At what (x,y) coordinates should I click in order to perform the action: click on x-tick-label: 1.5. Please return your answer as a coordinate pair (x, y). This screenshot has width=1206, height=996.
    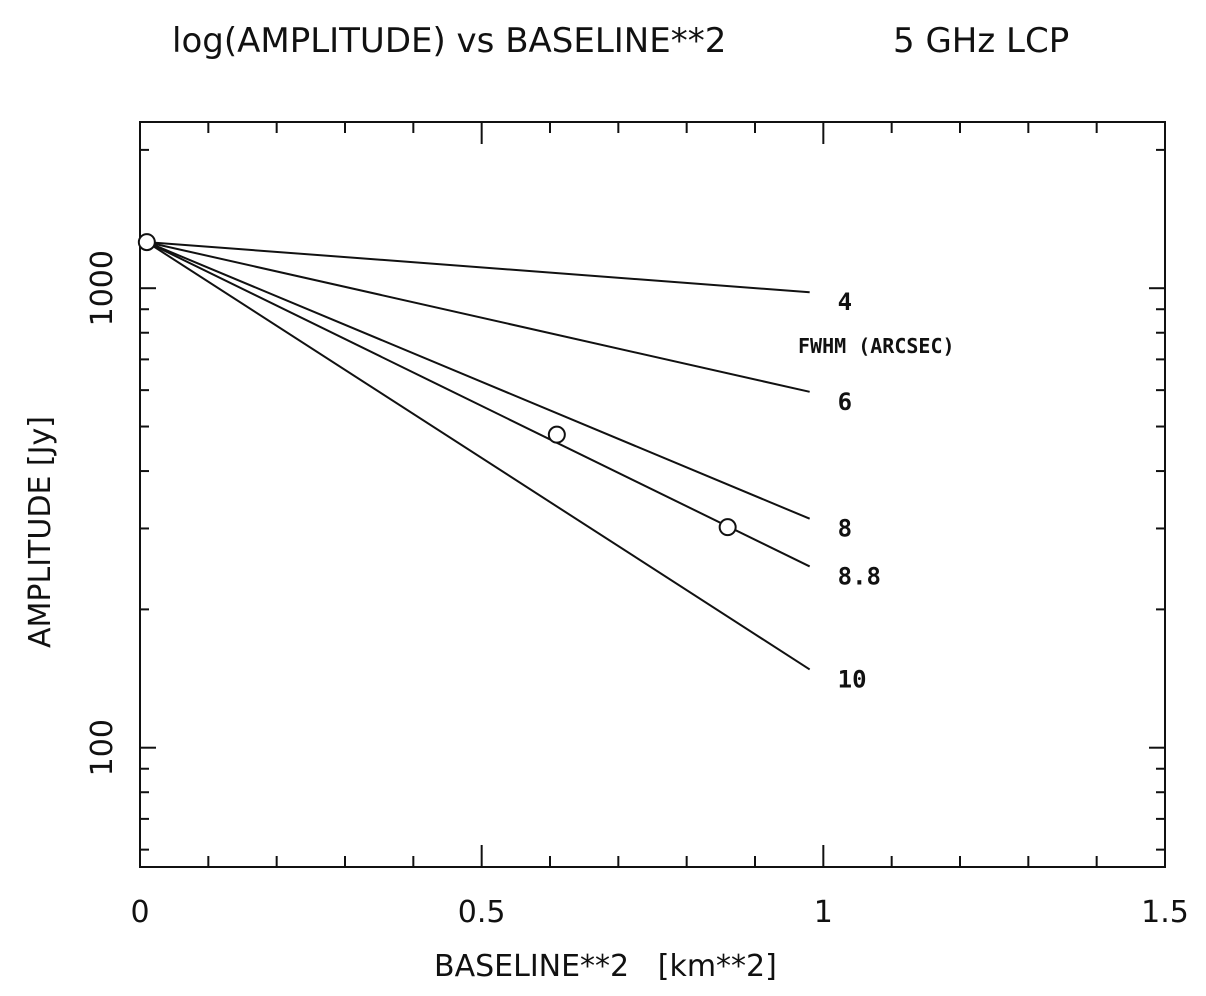
    Looking at the image, I should click on (1165, 912).